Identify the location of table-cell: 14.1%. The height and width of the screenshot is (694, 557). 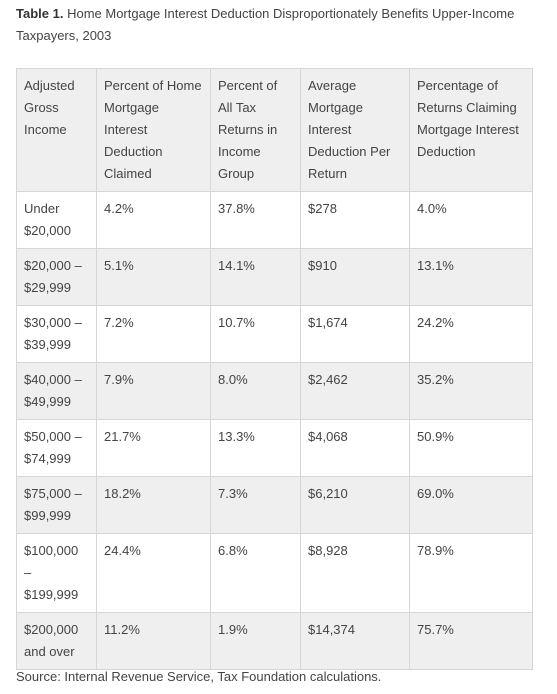
(255, 277).